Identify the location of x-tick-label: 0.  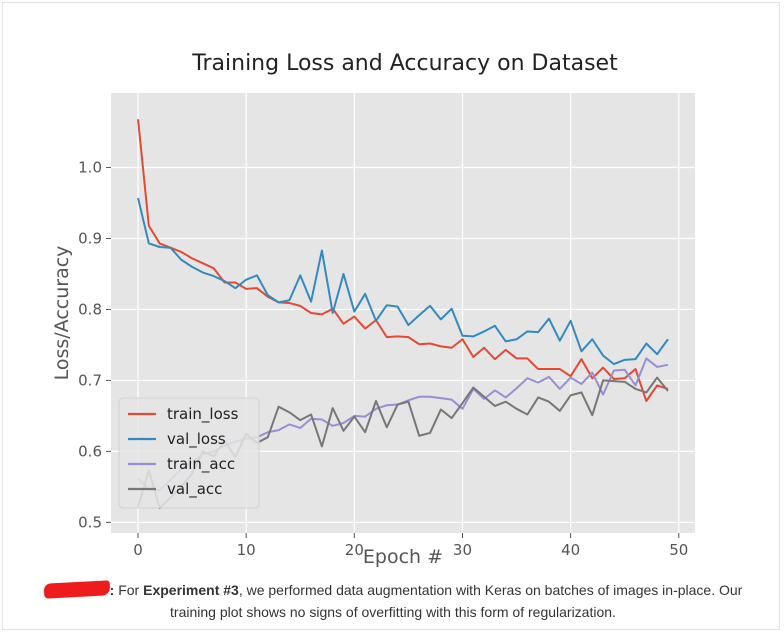
(138, 550).